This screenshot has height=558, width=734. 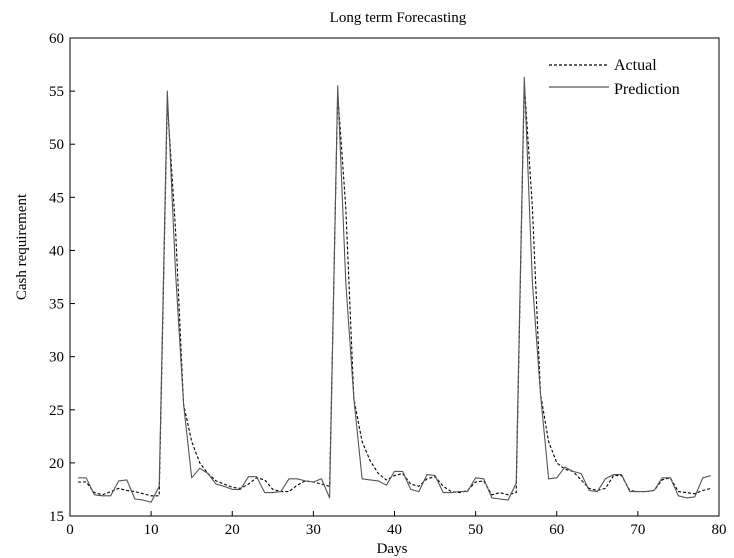 What do you see at coordinates (56, 145) in the screenshot?
I see `y-tick-label: 50` at bounding box center [56, 145].